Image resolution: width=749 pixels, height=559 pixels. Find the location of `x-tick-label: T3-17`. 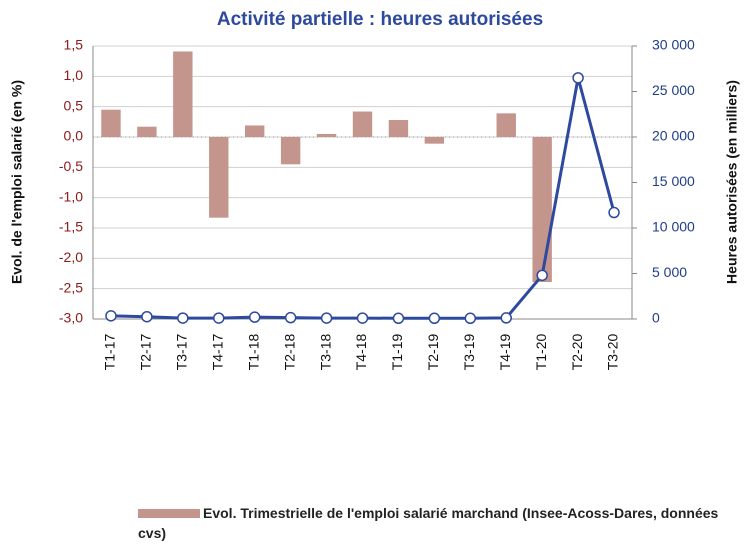

x-tick-label: T3-17 is located at coordinates (182, 352).